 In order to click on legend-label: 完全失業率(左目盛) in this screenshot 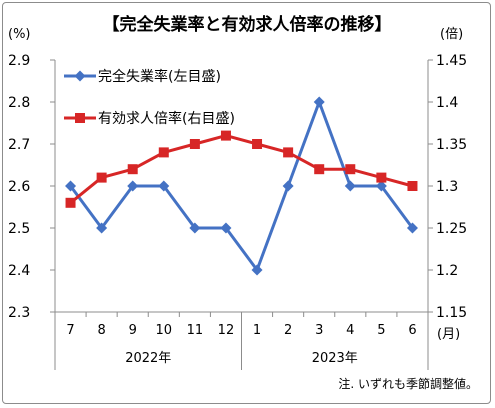, I will do `click(159, 76)`.